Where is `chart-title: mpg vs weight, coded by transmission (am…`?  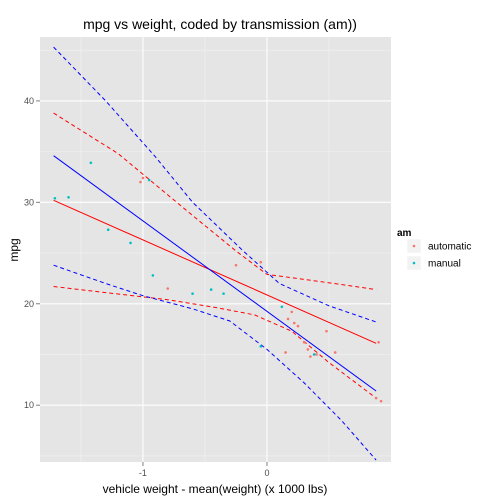 chart-title: mpg vs weight, coded by transmission (am… is located at coordinates (220, 24).